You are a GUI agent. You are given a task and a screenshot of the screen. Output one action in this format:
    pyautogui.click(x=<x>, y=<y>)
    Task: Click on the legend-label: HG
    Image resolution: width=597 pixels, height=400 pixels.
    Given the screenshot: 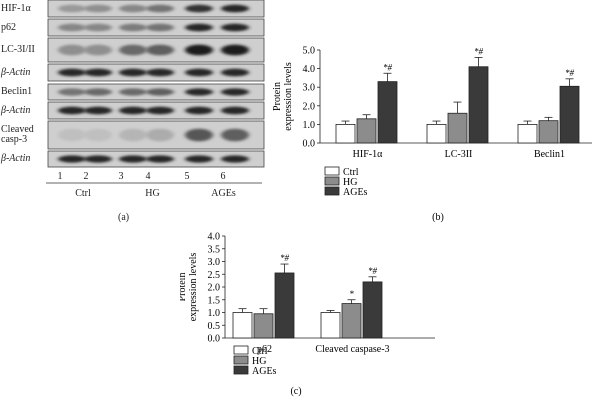 What is the action you would take?
    pyautogui.click(x=259, y=361)
    